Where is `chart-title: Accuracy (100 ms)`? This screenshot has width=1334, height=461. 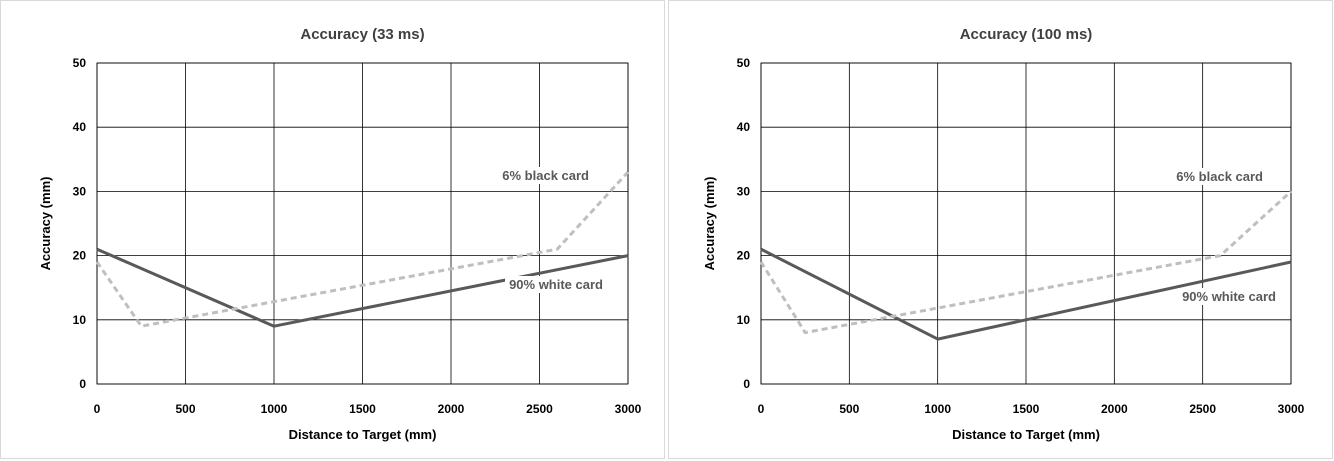 chart-title: Accuracy (100 ms) is located at coordinates (1026, 34).